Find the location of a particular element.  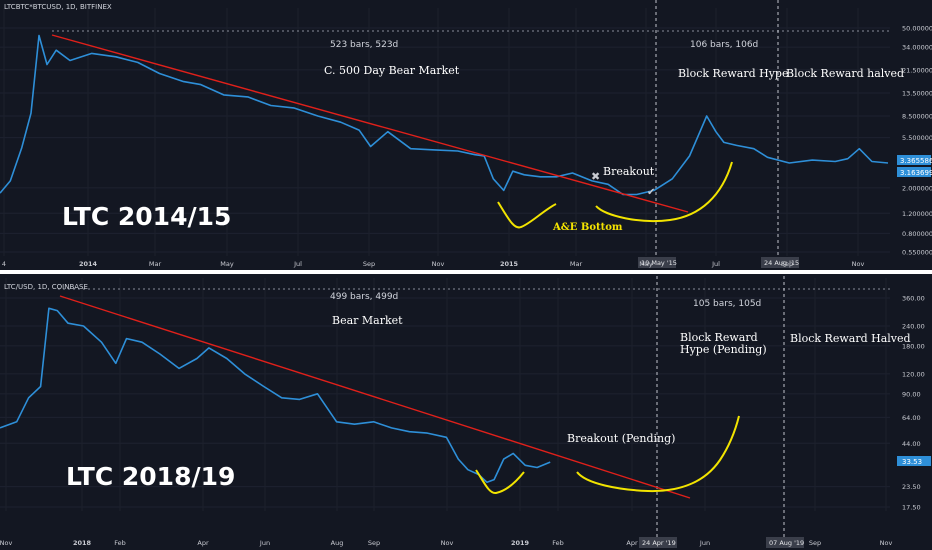

y-tick-label: 64.00 is located at coordinates (911, 418).